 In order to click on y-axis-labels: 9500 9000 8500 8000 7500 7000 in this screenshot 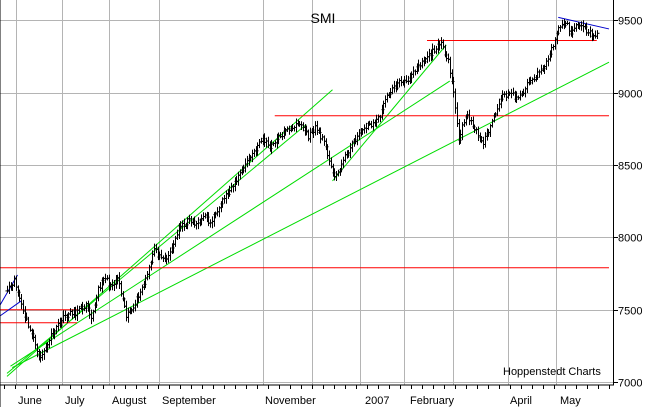, I will do `click(630, 203)`.